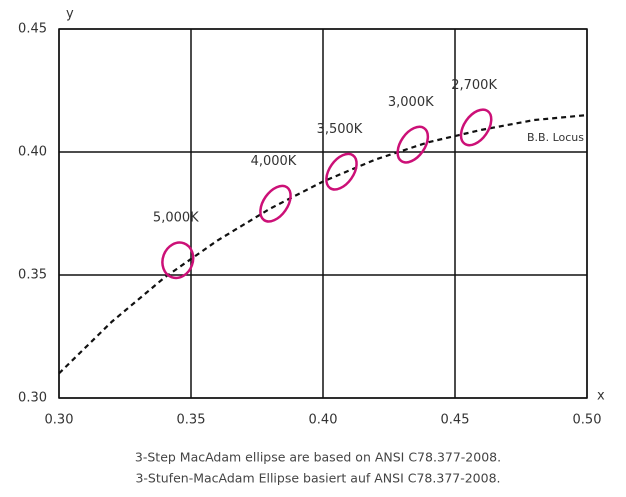 The width and height of the screenshot is (626, 497). What do you see at coordinates (176, 218) in the screenshot?
I see `ellipse-label: 5,000K` at bounding box center [176, 218].